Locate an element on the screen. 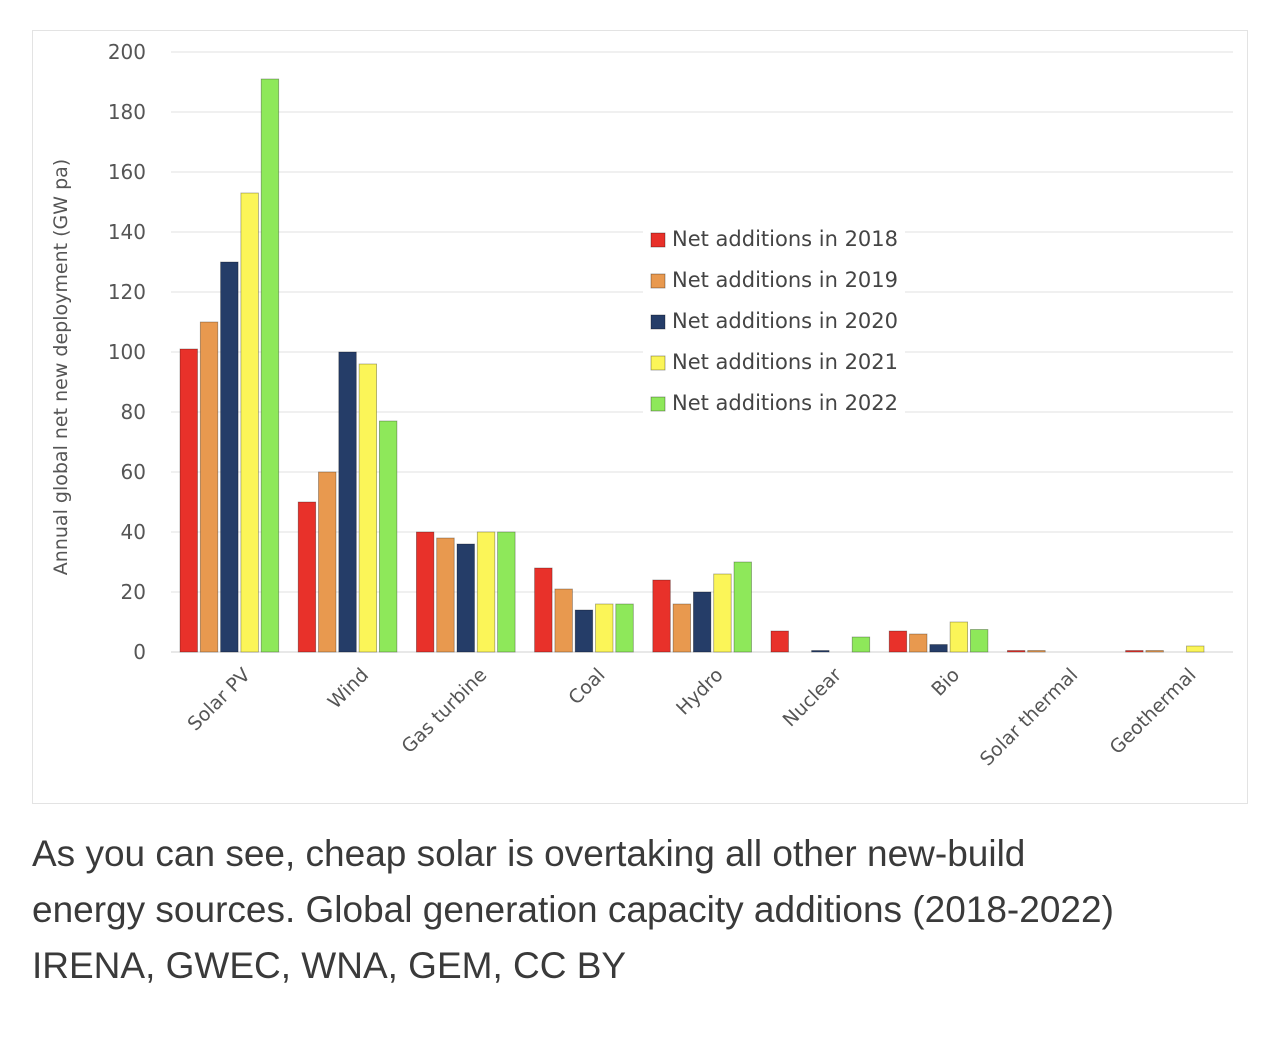 The width and height of the screenshot is (1280, 1043). x-category-label: Gas turbine is located at coordinates (444, 711).